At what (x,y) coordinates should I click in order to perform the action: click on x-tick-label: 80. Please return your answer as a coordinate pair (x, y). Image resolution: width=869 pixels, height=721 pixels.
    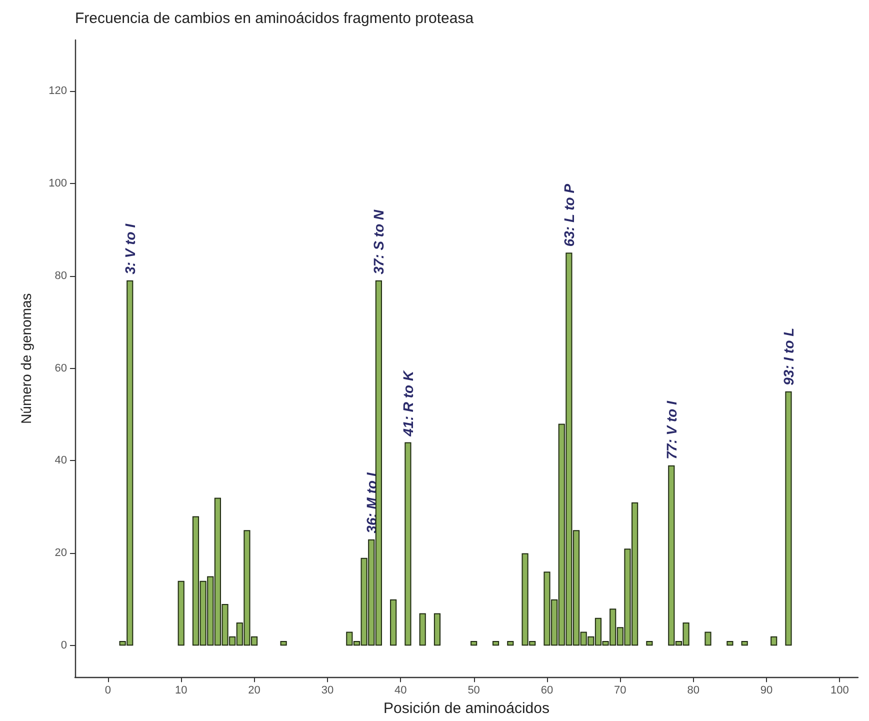
    Looking at the image, I should click on (693, 690).